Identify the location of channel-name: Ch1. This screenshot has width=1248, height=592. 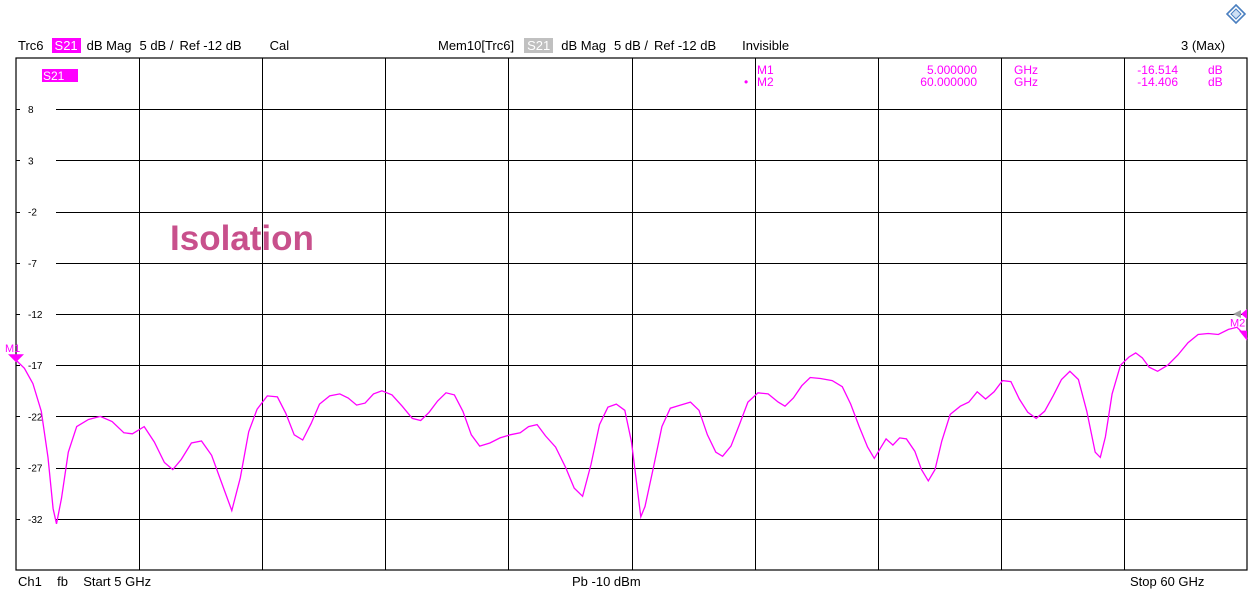
(30, 581).